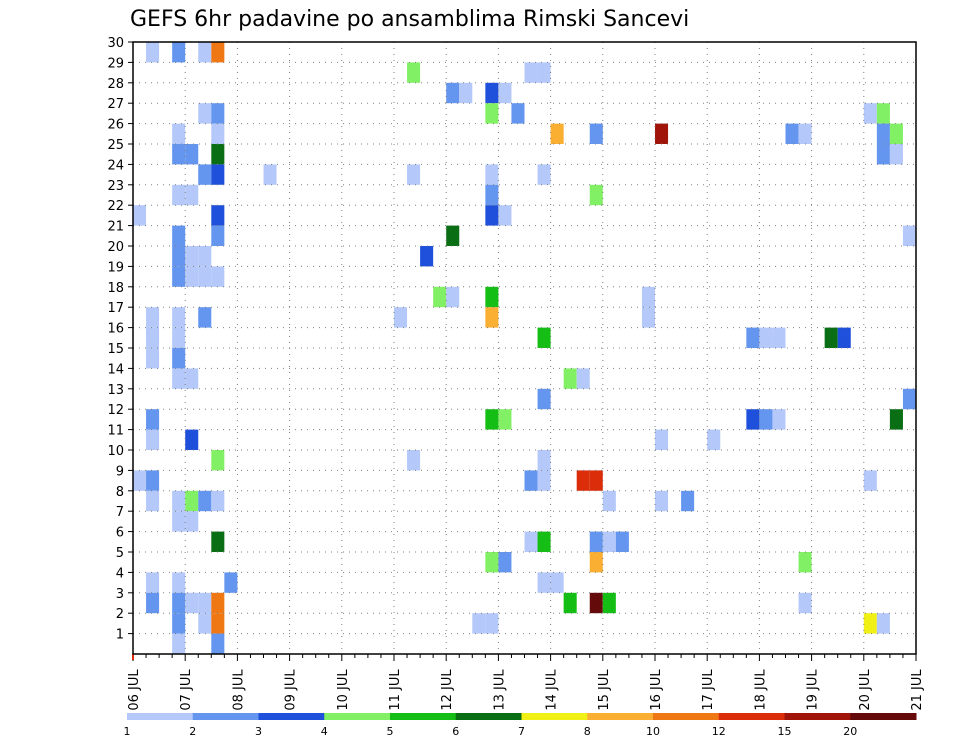  Describe the element at coordinates (653, 731) in the screenshot. I see `colorbar-label: 10` at that location.